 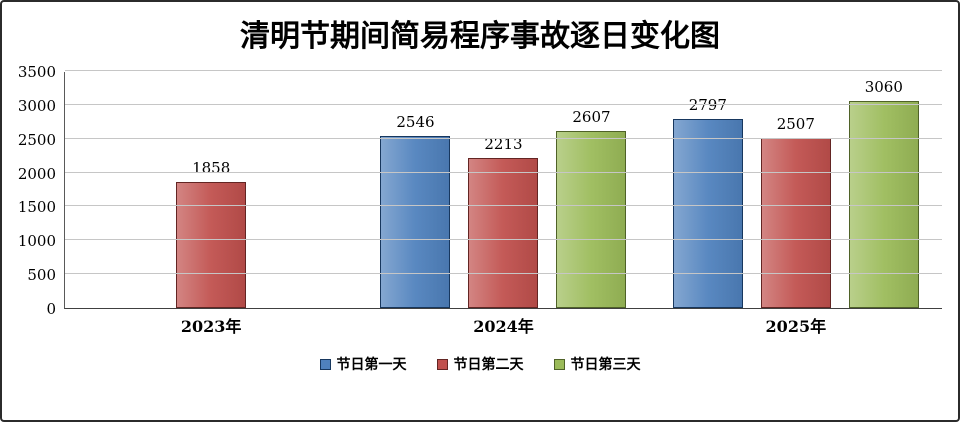 What do you see at coordinates (36, 241) in the screenshot?
I see `y-tick-label: 1000` at bounding box center [36, 241].